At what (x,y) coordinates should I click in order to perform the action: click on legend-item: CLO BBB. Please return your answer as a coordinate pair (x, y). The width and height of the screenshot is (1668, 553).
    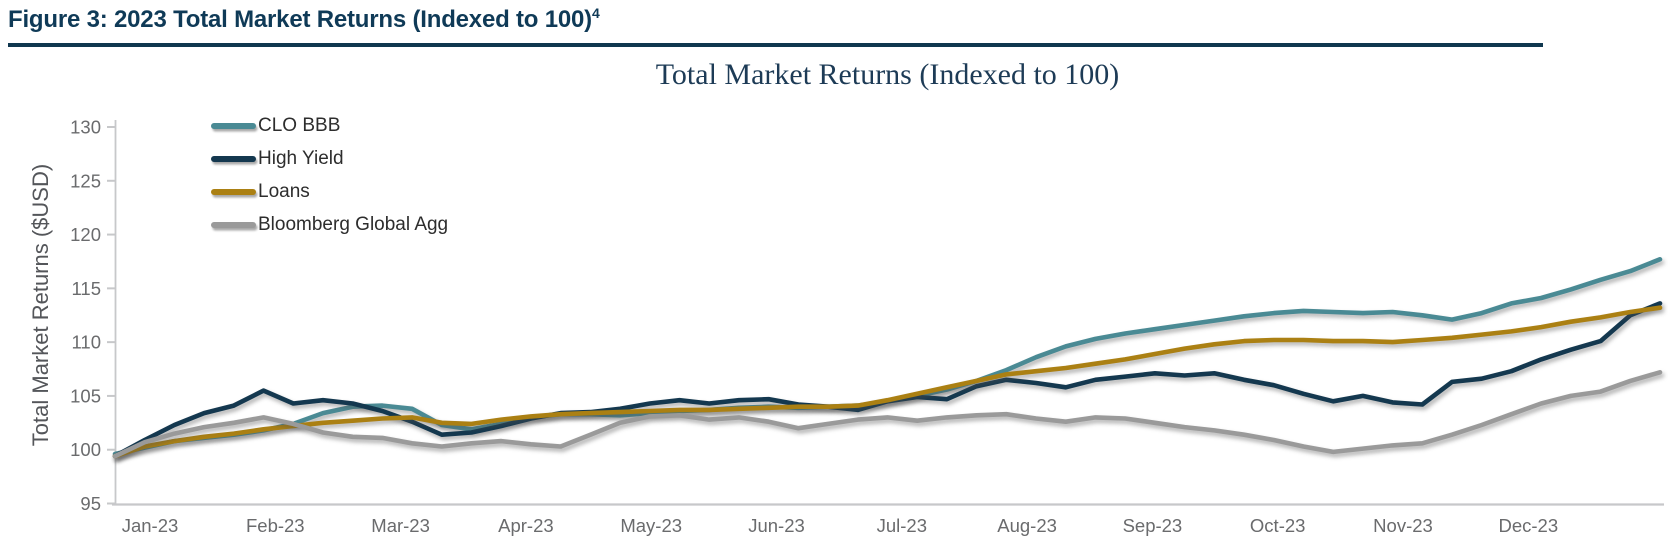
    Looking at the image, I should click on (329, 126).